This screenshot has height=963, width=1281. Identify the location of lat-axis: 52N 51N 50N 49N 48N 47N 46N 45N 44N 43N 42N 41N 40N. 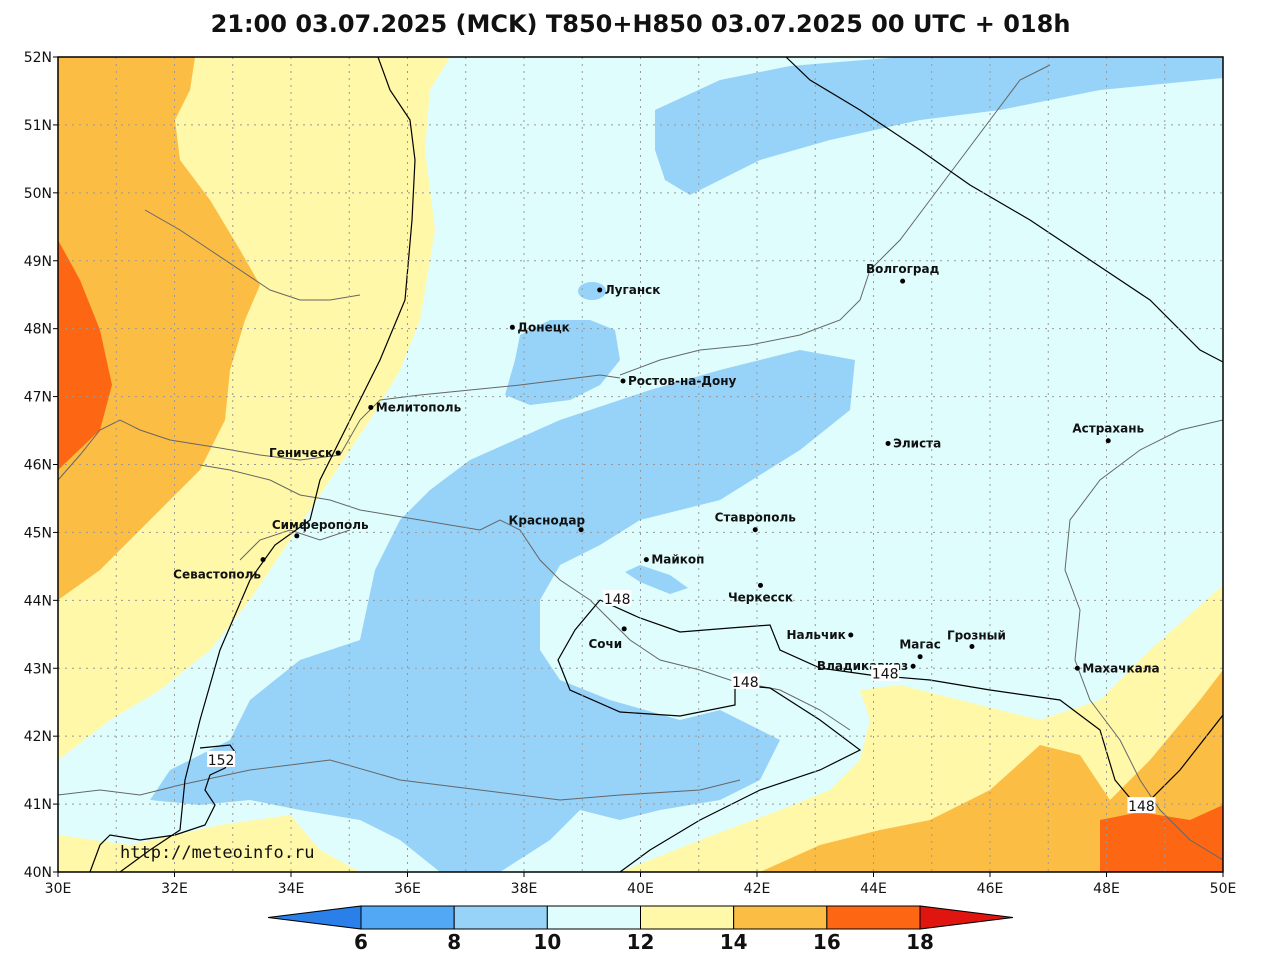
(38, 465).